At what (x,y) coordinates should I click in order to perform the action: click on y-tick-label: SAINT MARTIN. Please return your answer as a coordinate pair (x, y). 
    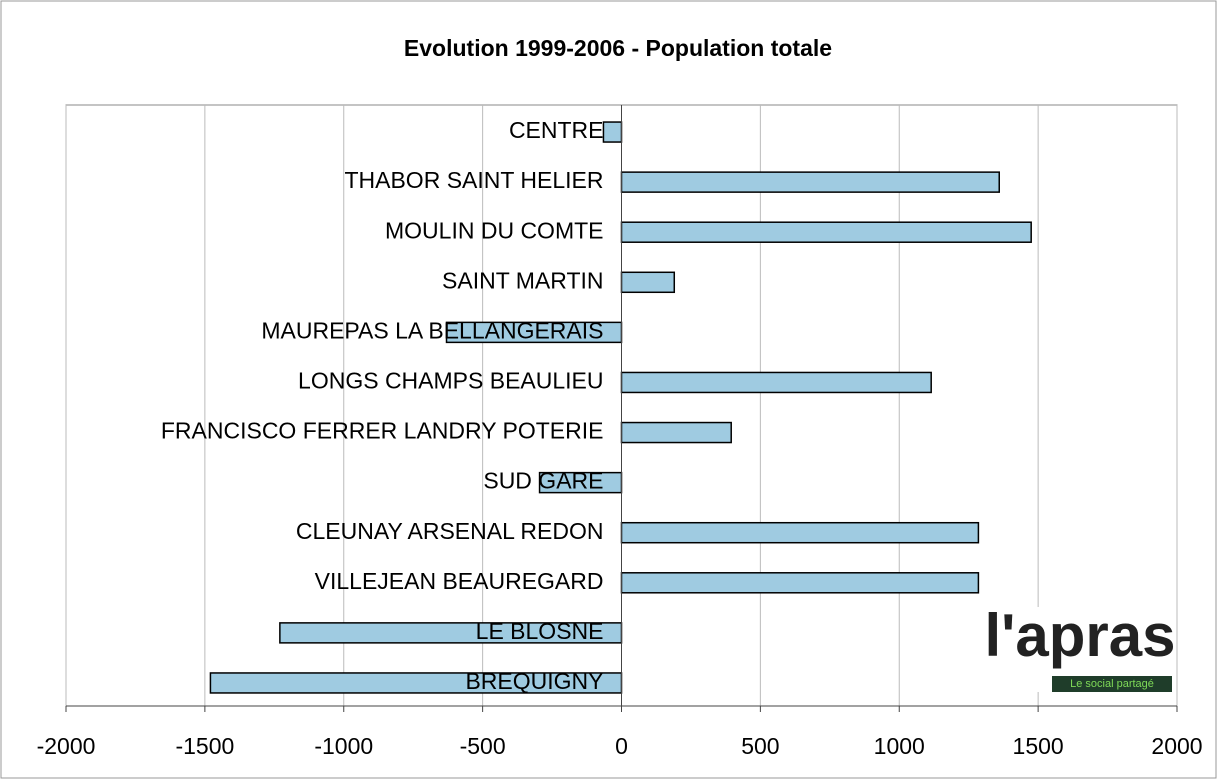
    Looking at the image, I should click on (522, 280).